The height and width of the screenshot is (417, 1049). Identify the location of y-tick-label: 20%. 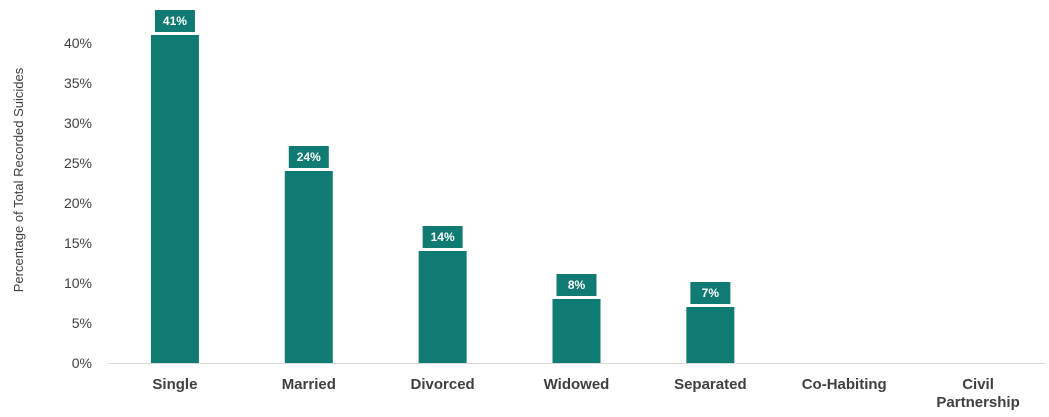
(78, 203).